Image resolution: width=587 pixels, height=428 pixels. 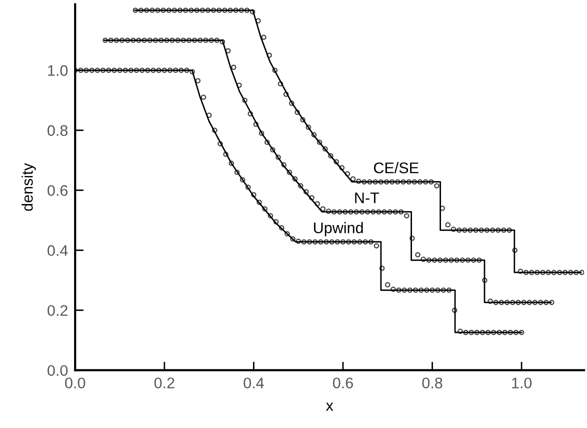 What do you see at coordinates (58, 370) in the screenshot?
I see `y-tick-label: 0.0` at bounding box center [58, 370].